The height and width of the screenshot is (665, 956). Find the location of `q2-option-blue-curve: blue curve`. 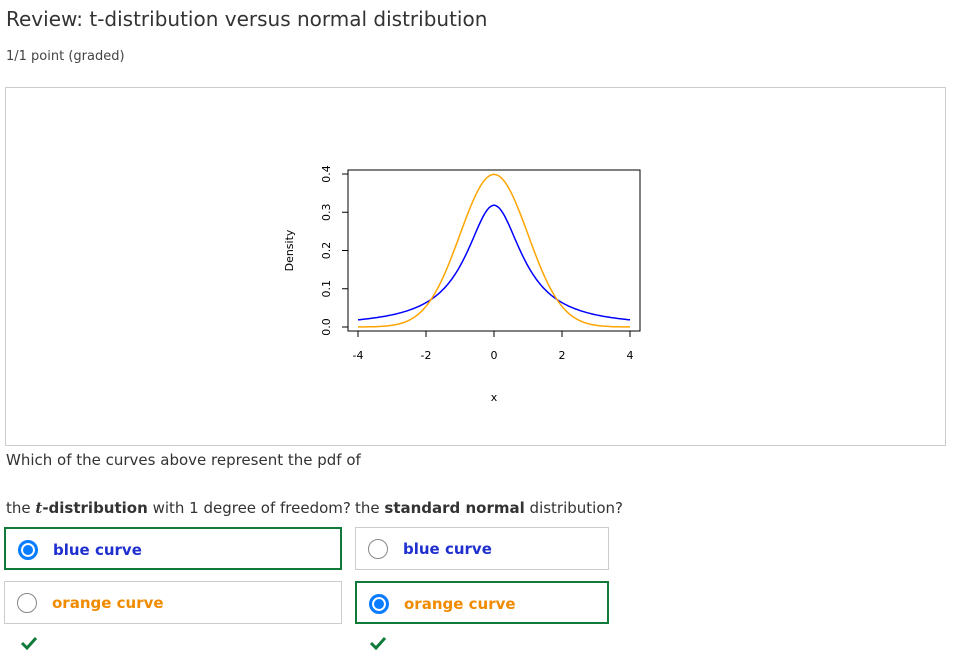

q2-option-blue-curve: blue curve is located at coordinates (482, 548).